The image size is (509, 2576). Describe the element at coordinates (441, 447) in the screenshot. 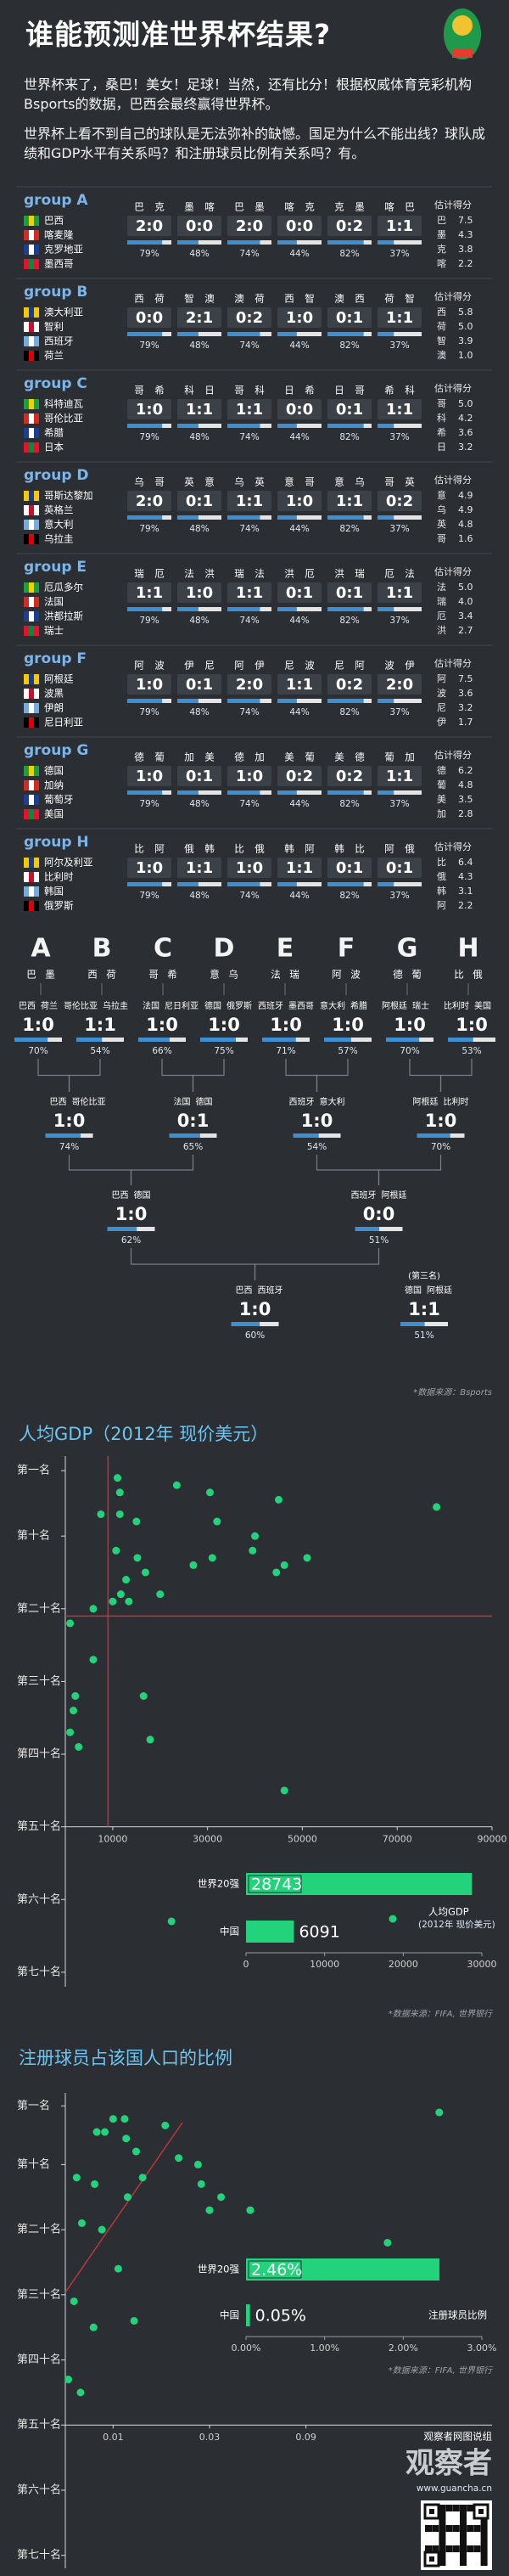

I see `estimate-team: 日` at that location.